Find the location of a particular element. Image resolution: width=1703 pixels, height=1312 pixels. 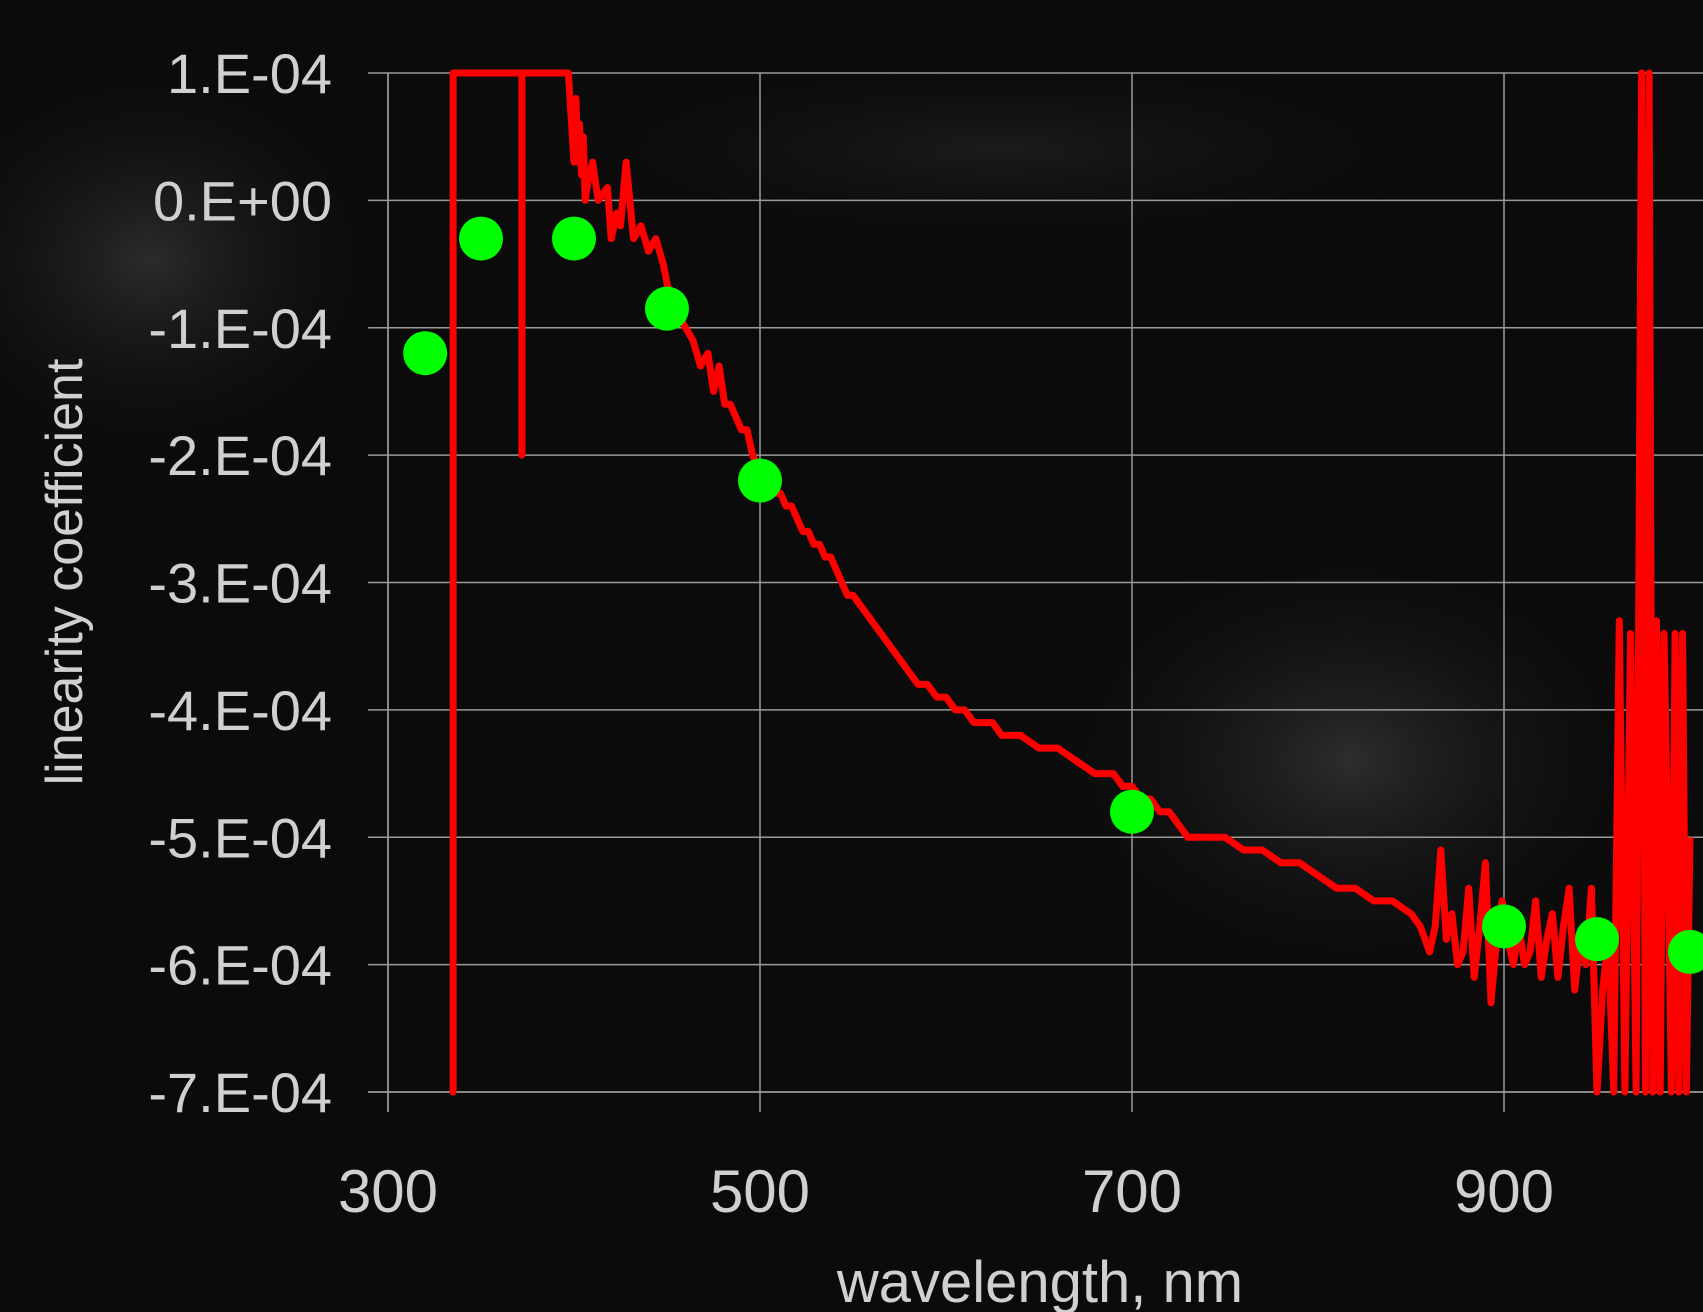

x-tick-label: 900 is located at coordinates (1504, 1191).